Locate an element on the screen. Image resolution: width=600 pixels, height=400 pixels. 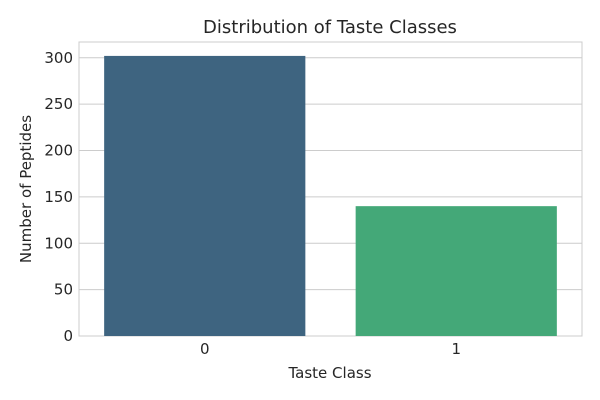
y-tick-label: 100 is located at coordinates (58, 243).